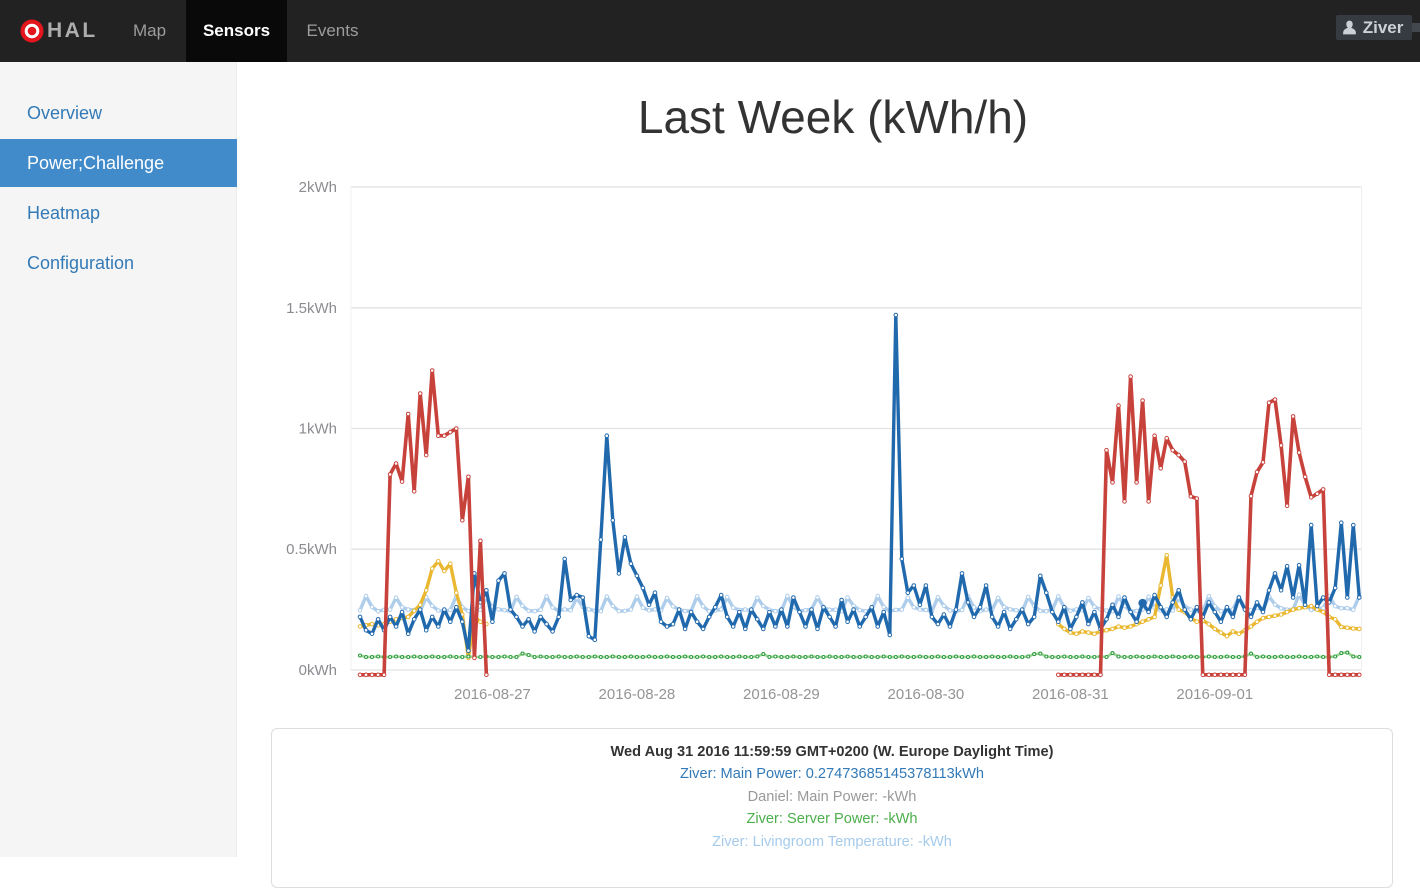 The image size is (1420, 888). What do you see at coordinates (492, 694) in the screenshot?
I see `svg-text: 2016-08-27` at bounding box center [492, 694].